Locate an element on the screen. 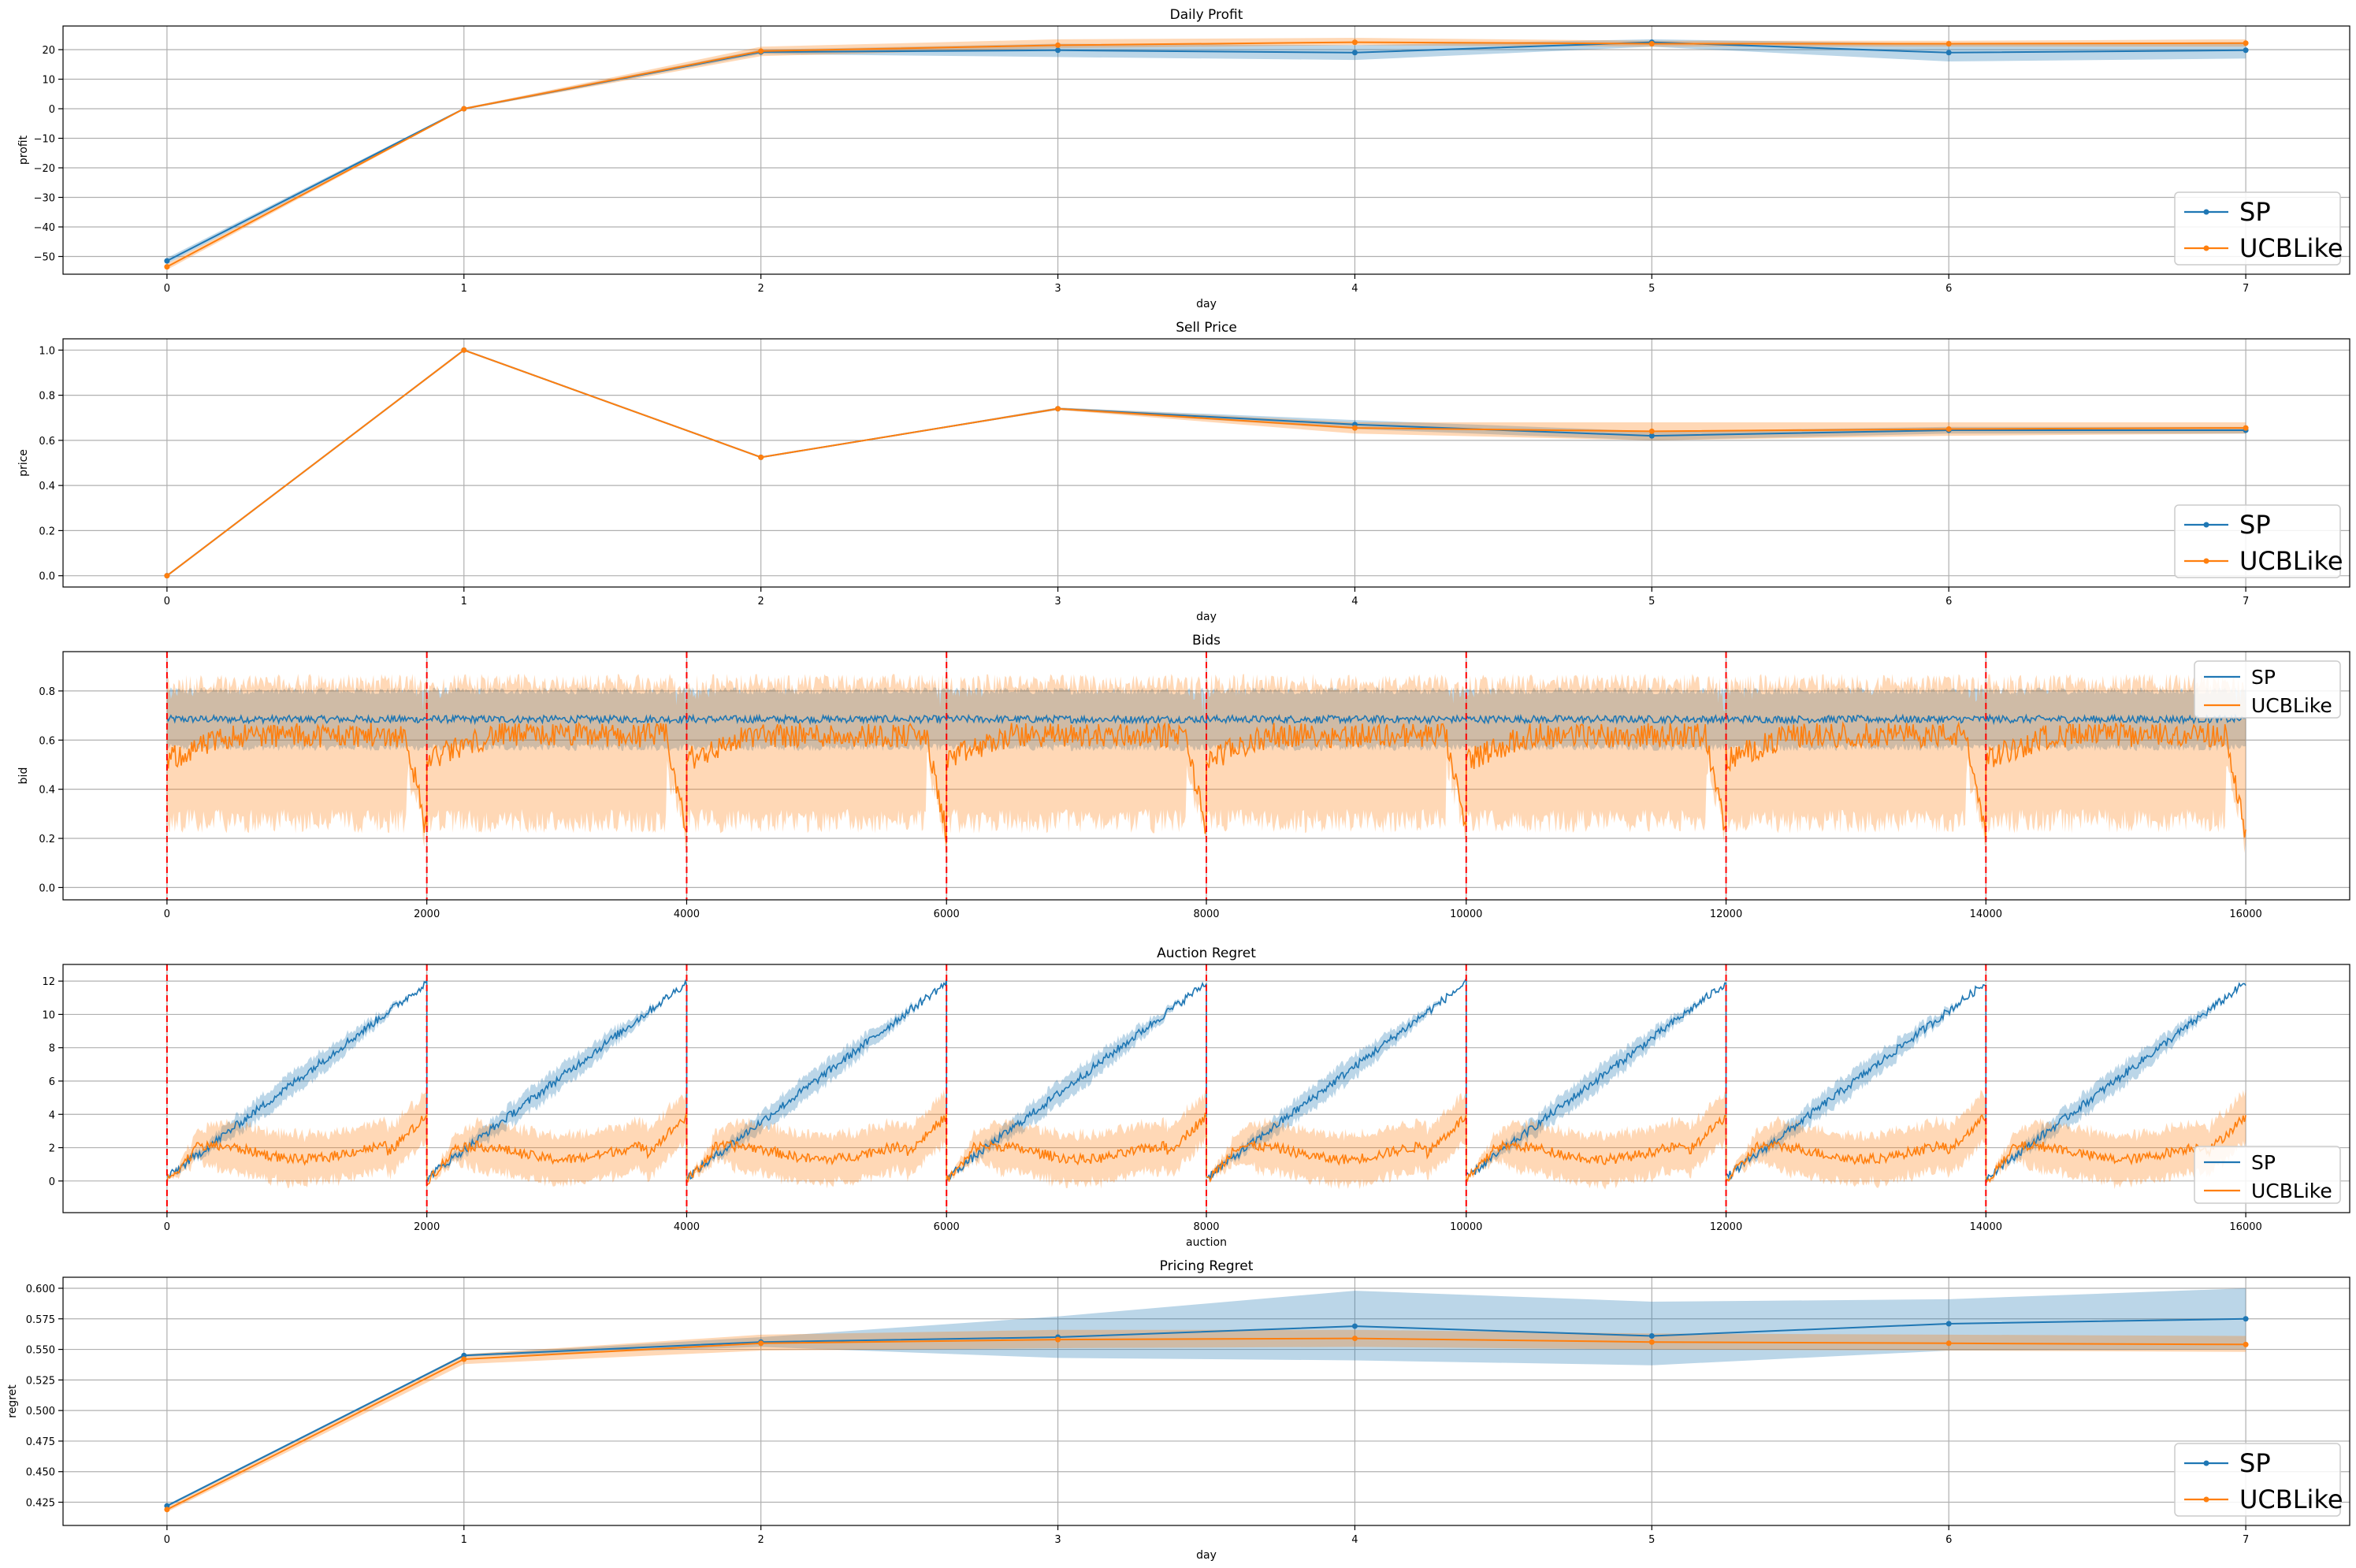 The height and width of the screenshot is (1568, 2356). legend-marker-UCBLike is located at coordinates (2206, 561).